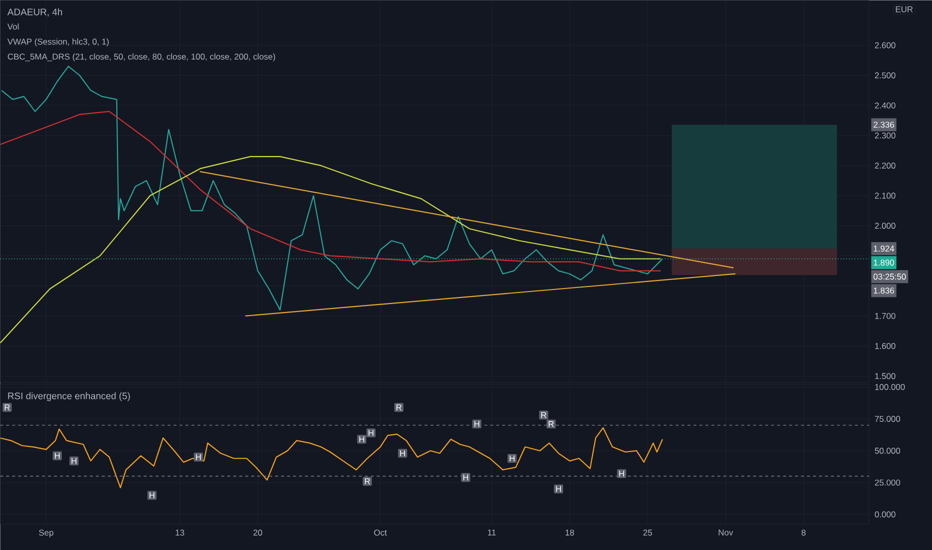  Describe the element at coordinates (885, 225) in the screenshot. I see `y-tick-label: 2.000` at that location.